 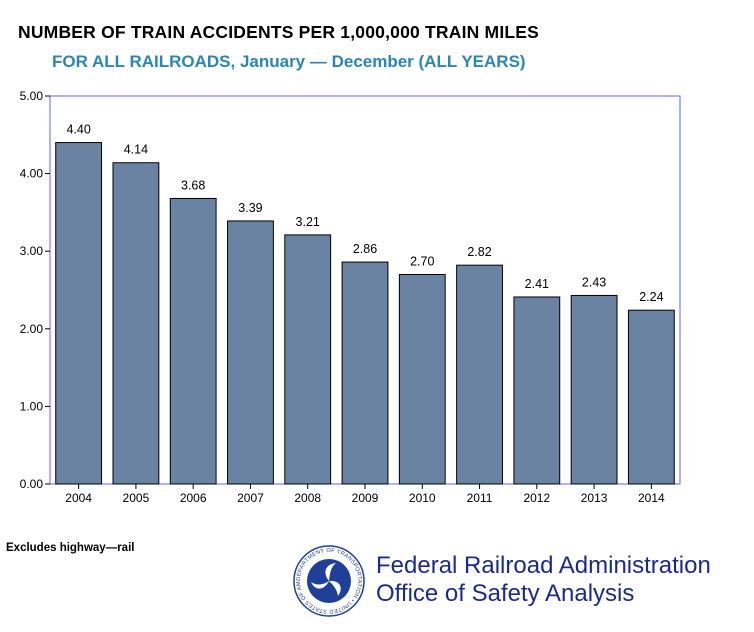 I want to click on footnote: Excludes highway—rail, so click(x=70, y=548).